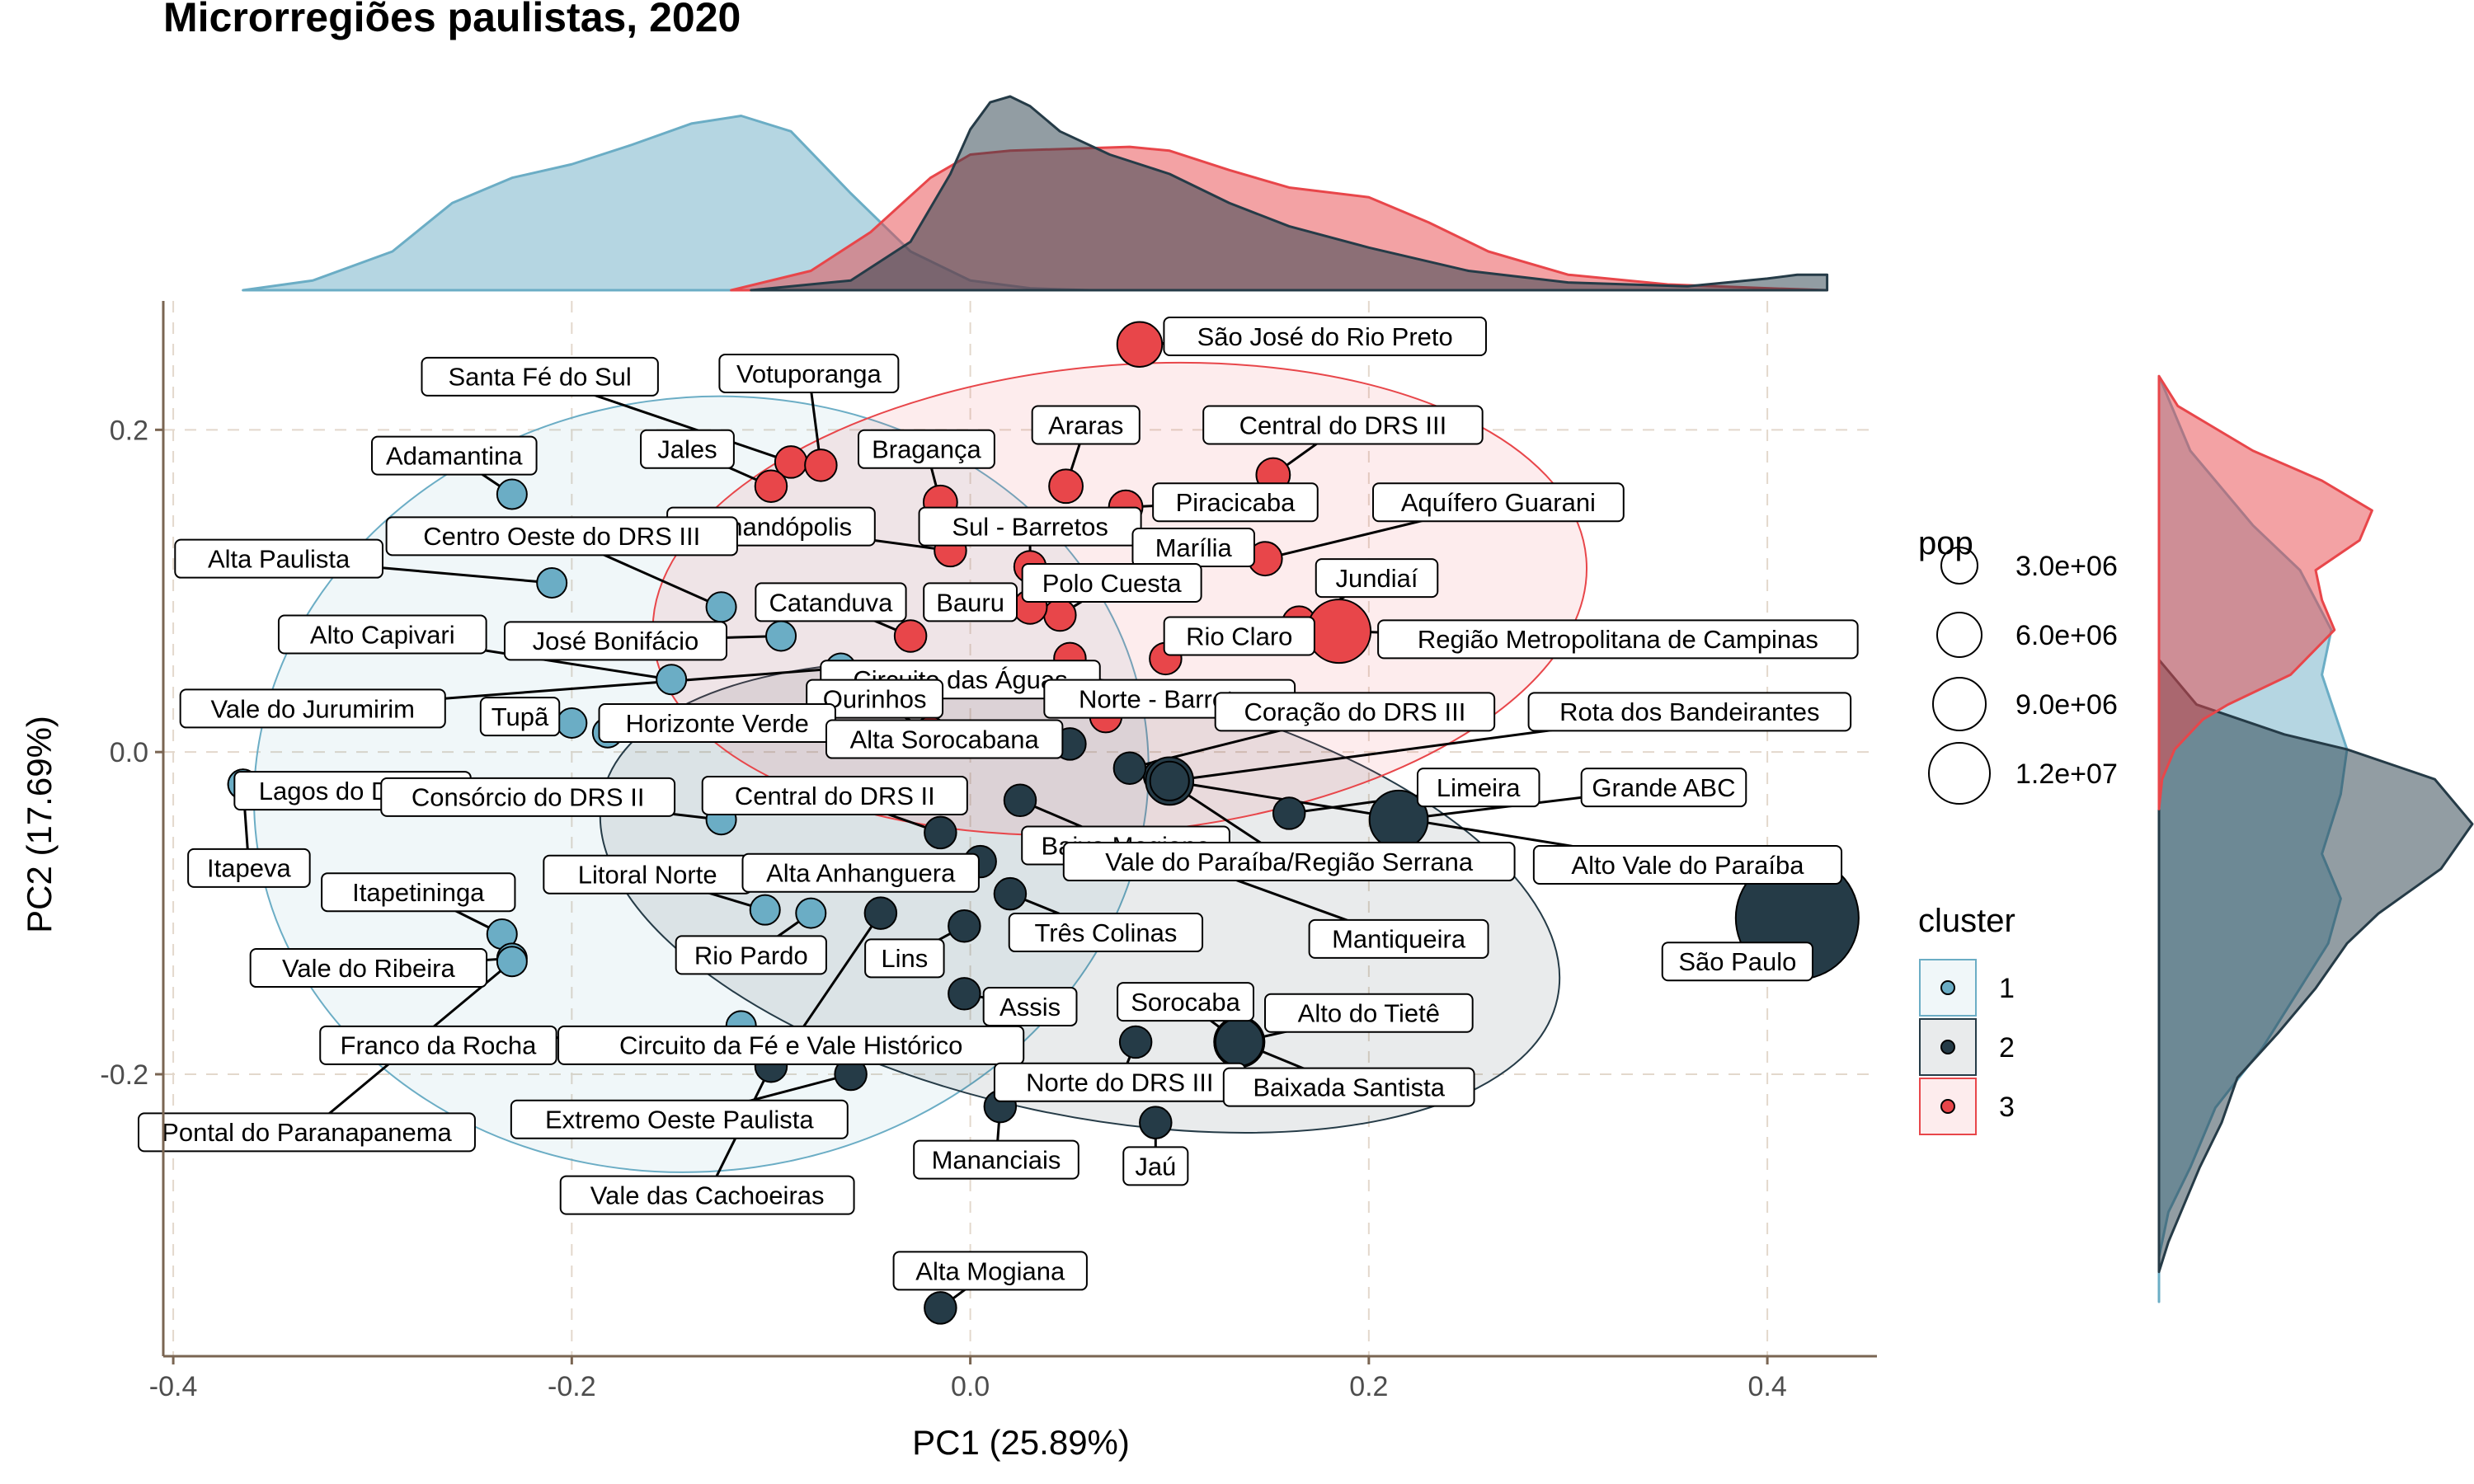  I want to click on point-label: Alto Capivari, so click(382, 634).